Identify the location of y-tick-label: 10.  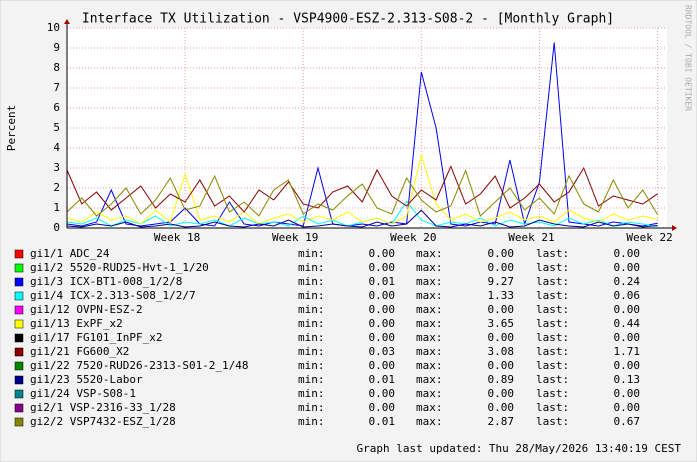
(53, 27).